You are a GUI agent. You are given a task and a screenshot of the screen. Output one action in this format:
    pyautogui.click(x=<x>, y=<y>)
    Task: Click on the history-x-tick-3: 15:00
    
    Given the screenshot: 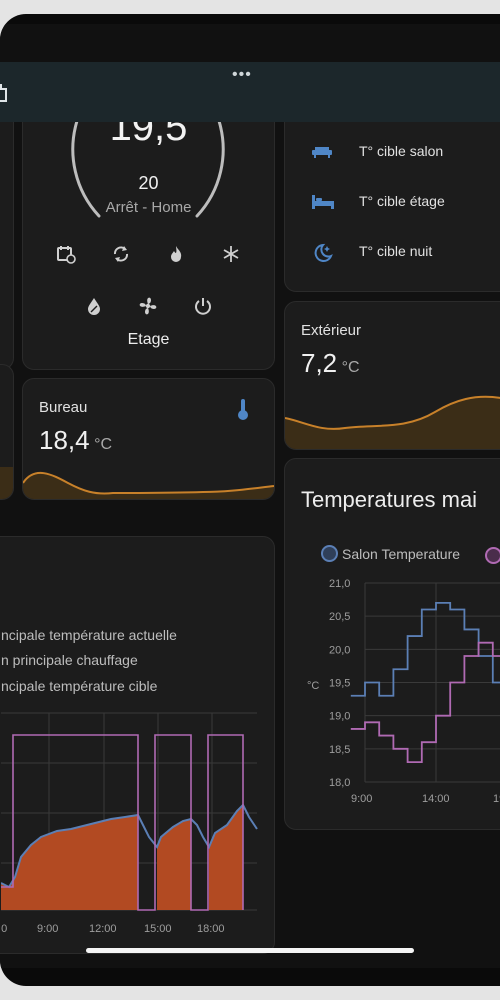 What is the action you would take?
    pyautogui.click(x=158, y=929)
    